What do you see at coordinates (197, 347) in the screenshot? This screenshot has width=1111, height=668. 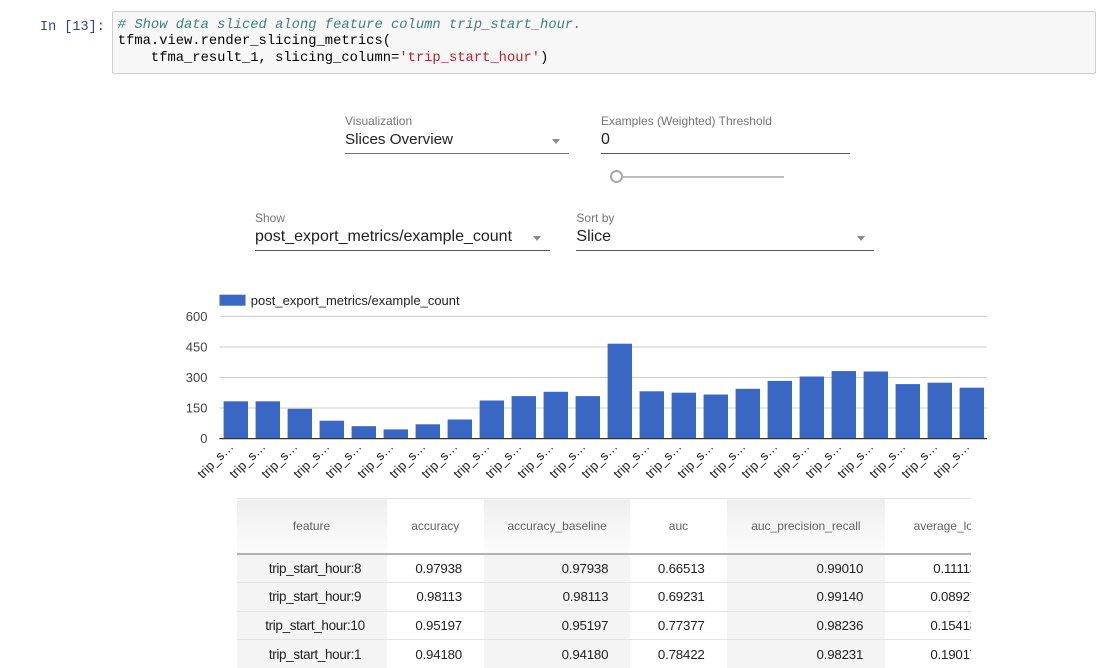 I see `svg-text: 450` at bounding box center [197, 347].